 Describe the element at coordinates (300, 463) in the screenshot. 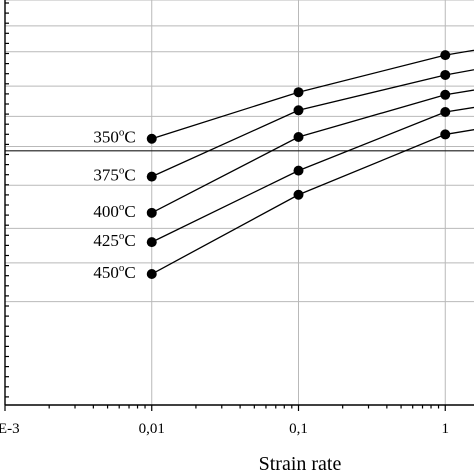

I see `x-axis-title: Strain rate` at that location.